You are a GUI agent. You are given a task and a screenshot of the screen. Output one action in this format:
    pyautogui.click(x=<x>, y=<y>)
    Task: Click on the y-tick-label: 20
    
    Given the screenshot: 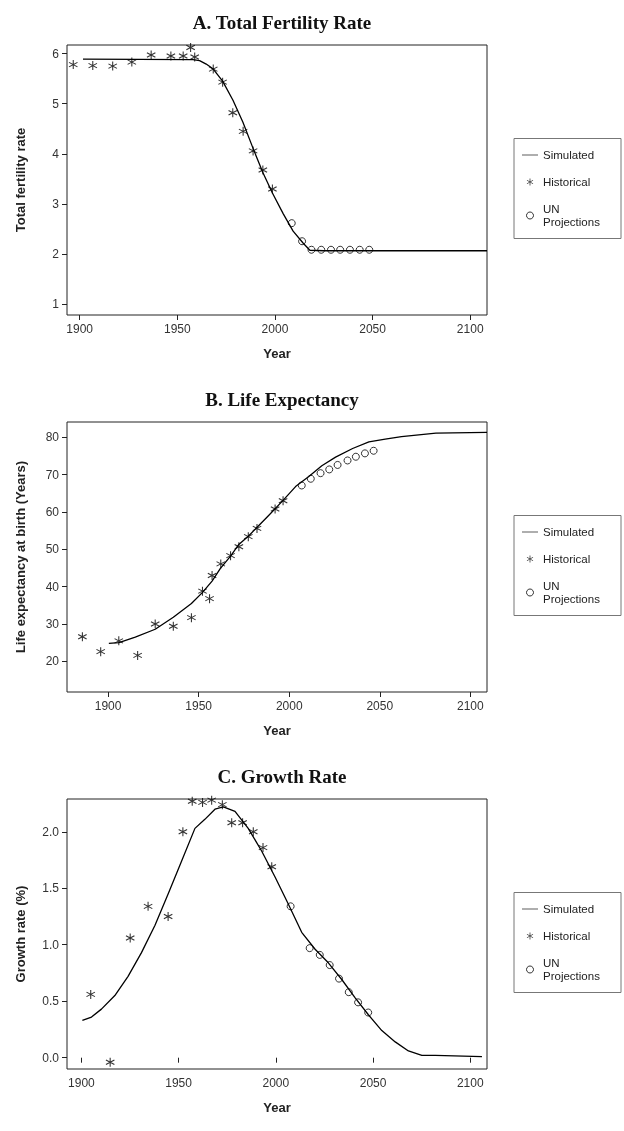 What is the action you would take?
    pyautogui.click(x=52, y=661)
    